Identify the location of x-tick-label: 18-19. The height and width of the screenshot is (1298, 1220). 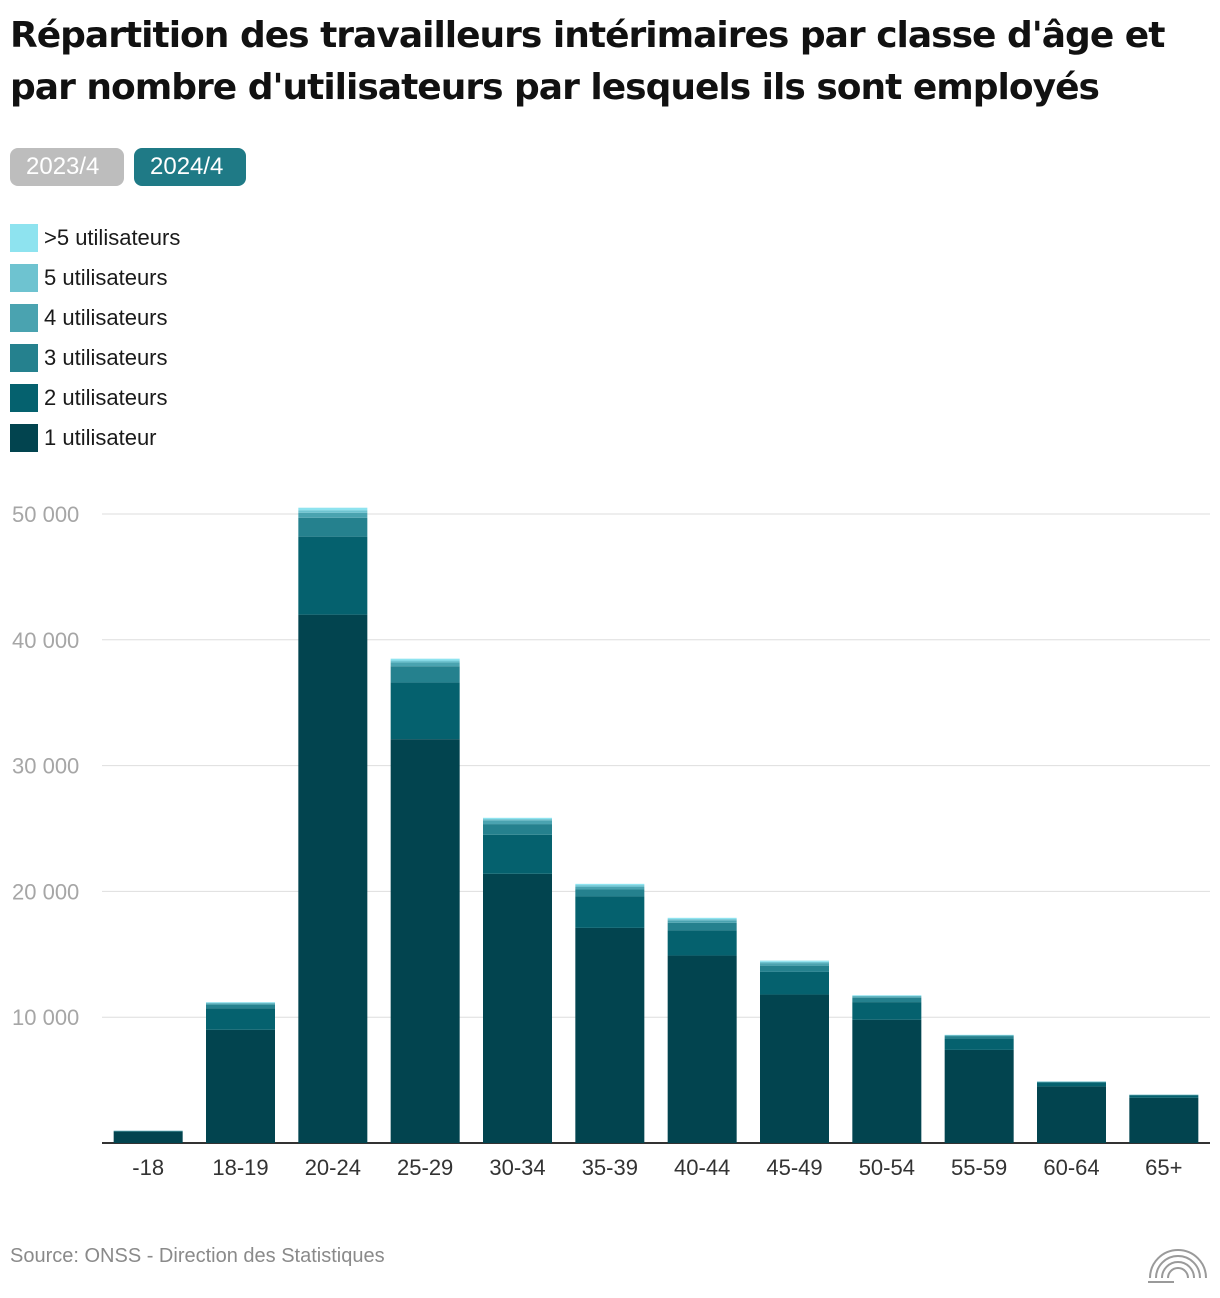
(240, 1167).